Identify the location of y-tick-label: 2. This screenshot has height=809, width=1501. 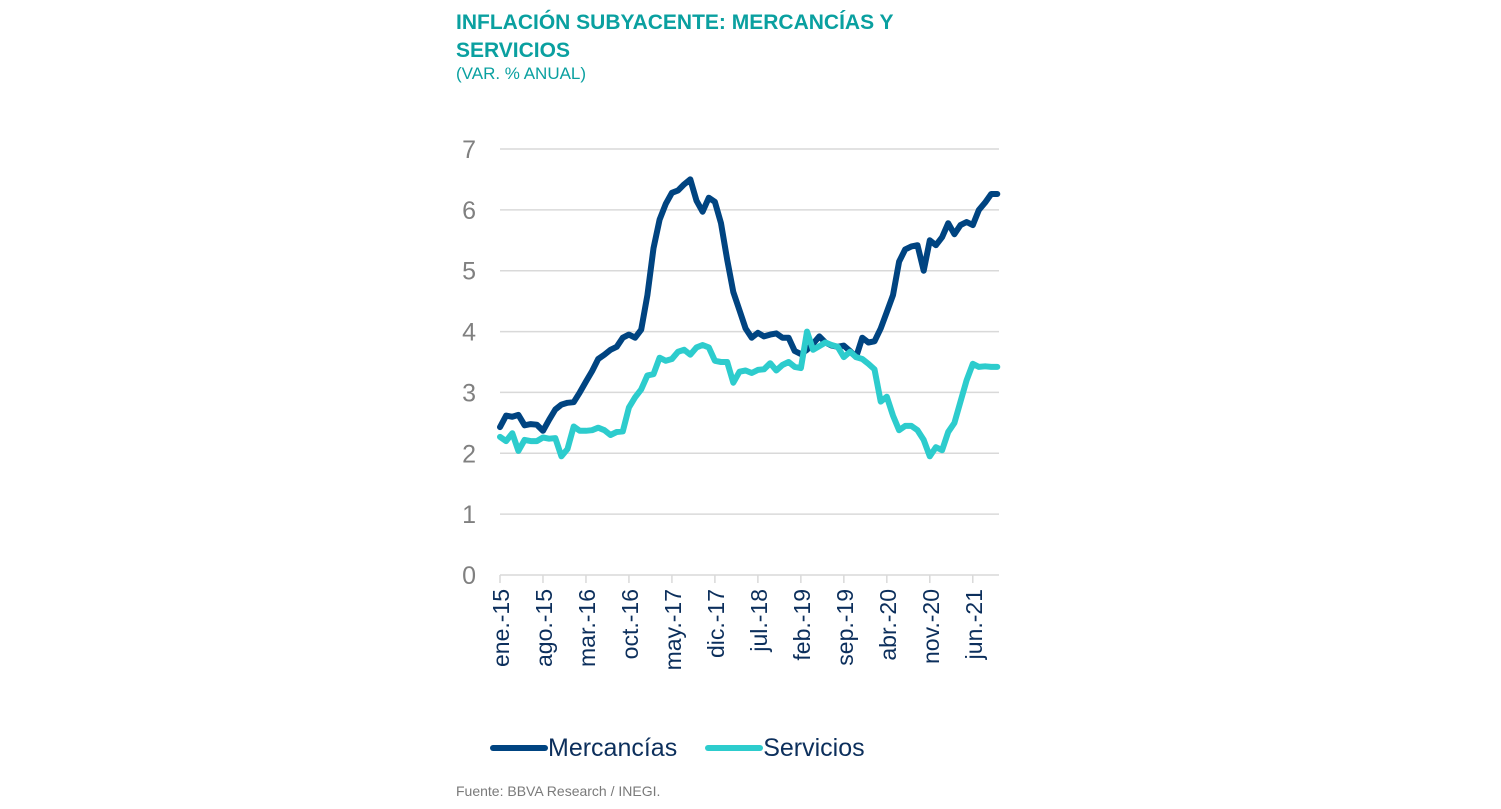
(469, 454).